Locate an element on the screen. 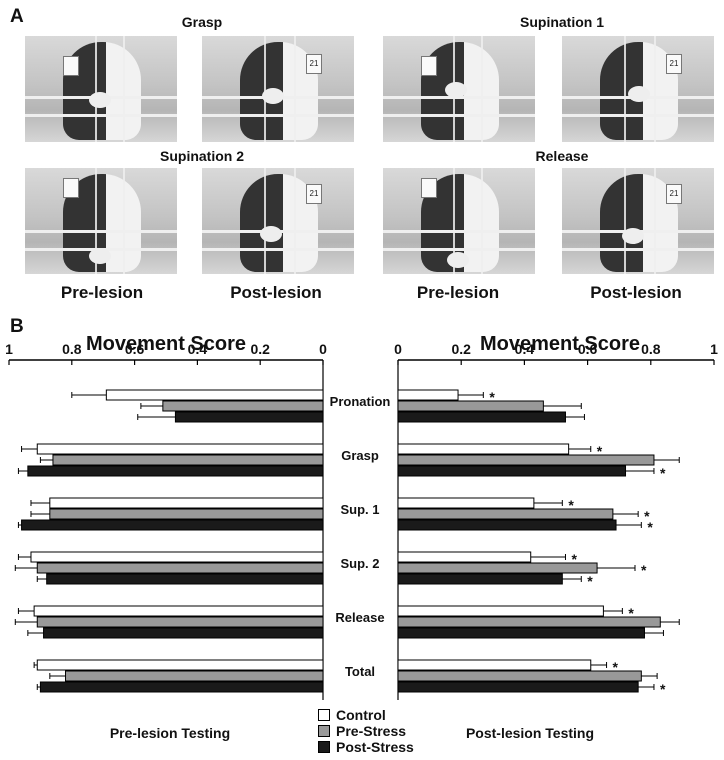 Image resolution: width=724 pixels, height=760 pixels. category-label: Grasp is located at coordinates (360, 455).